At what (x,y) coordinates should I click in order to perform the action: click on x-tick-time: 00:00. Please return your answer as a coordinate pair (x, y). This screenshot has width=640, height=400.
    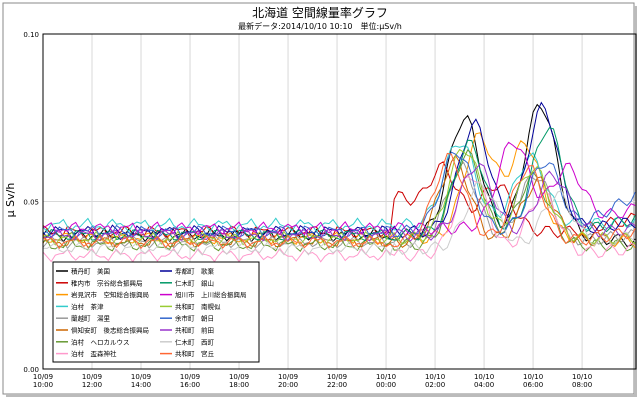
    Looking at the image, I should click on (386, 385).